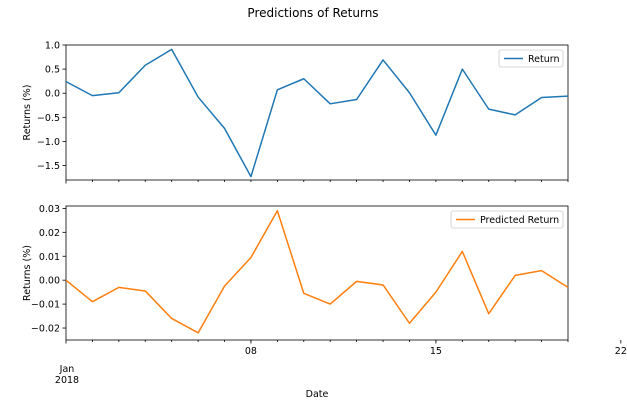  What do you see at coordinates (317, 394) in the screenshot?
I see `x-axis-label: Date` at bounding box center [317, 394].